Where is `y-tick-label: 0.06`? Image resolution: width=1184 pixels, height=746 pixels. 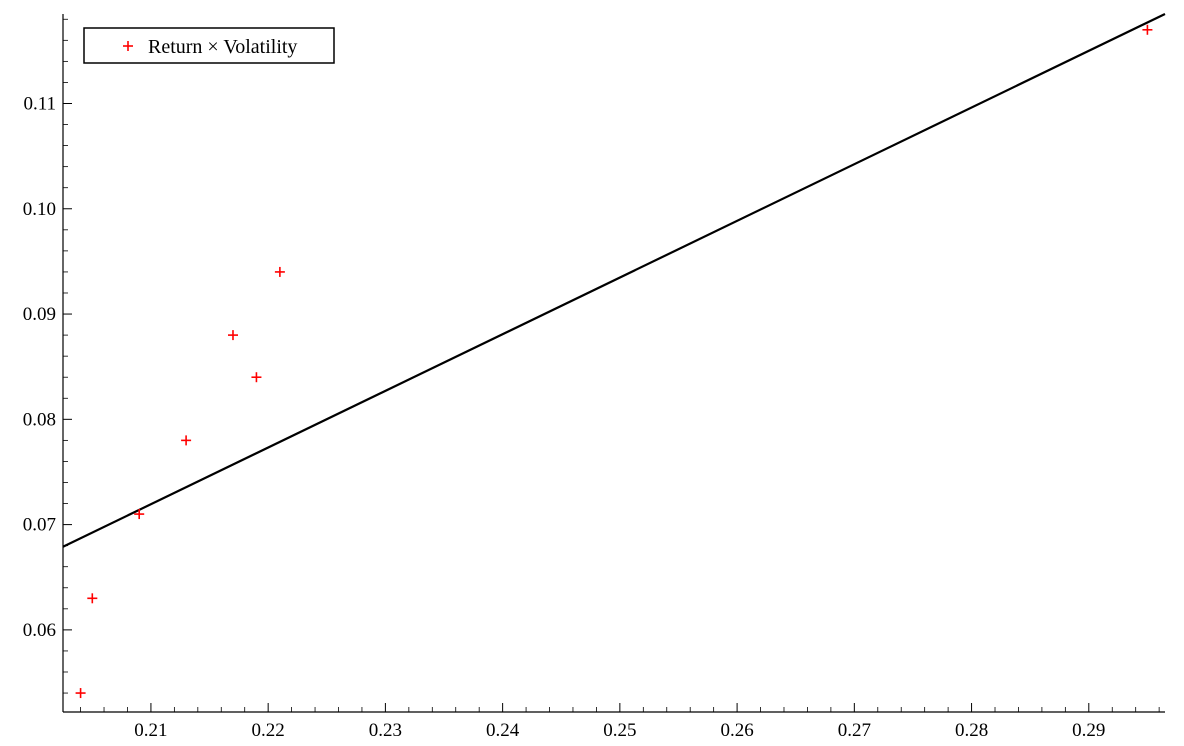
y-tick-label: 0.06 is located at coordinates (39, 630).